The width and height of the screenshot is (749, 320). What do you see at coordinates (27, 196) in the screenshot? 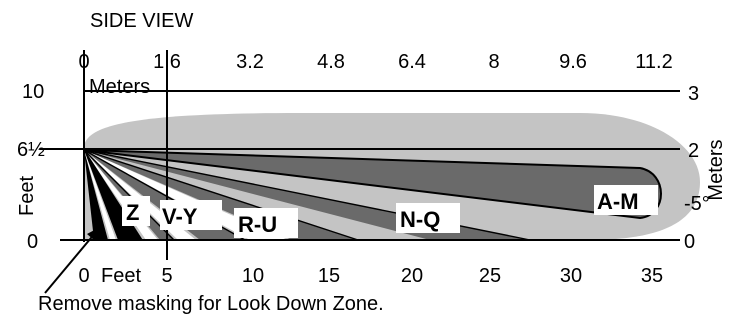
I see `left-axis-unit: Feet` at bounding box center [27, 196].